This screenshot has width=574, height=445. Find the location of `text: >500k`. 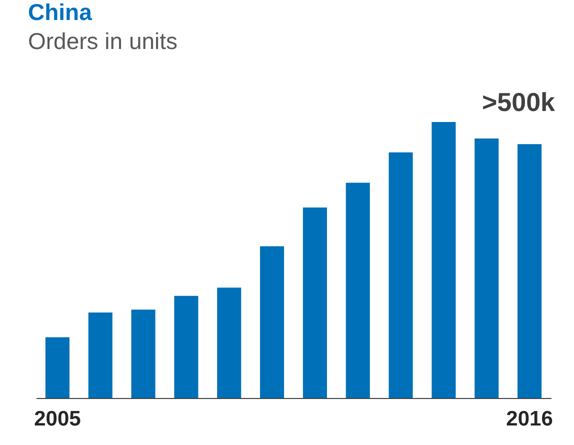

text: >500k is located at coordinates (519, 102).